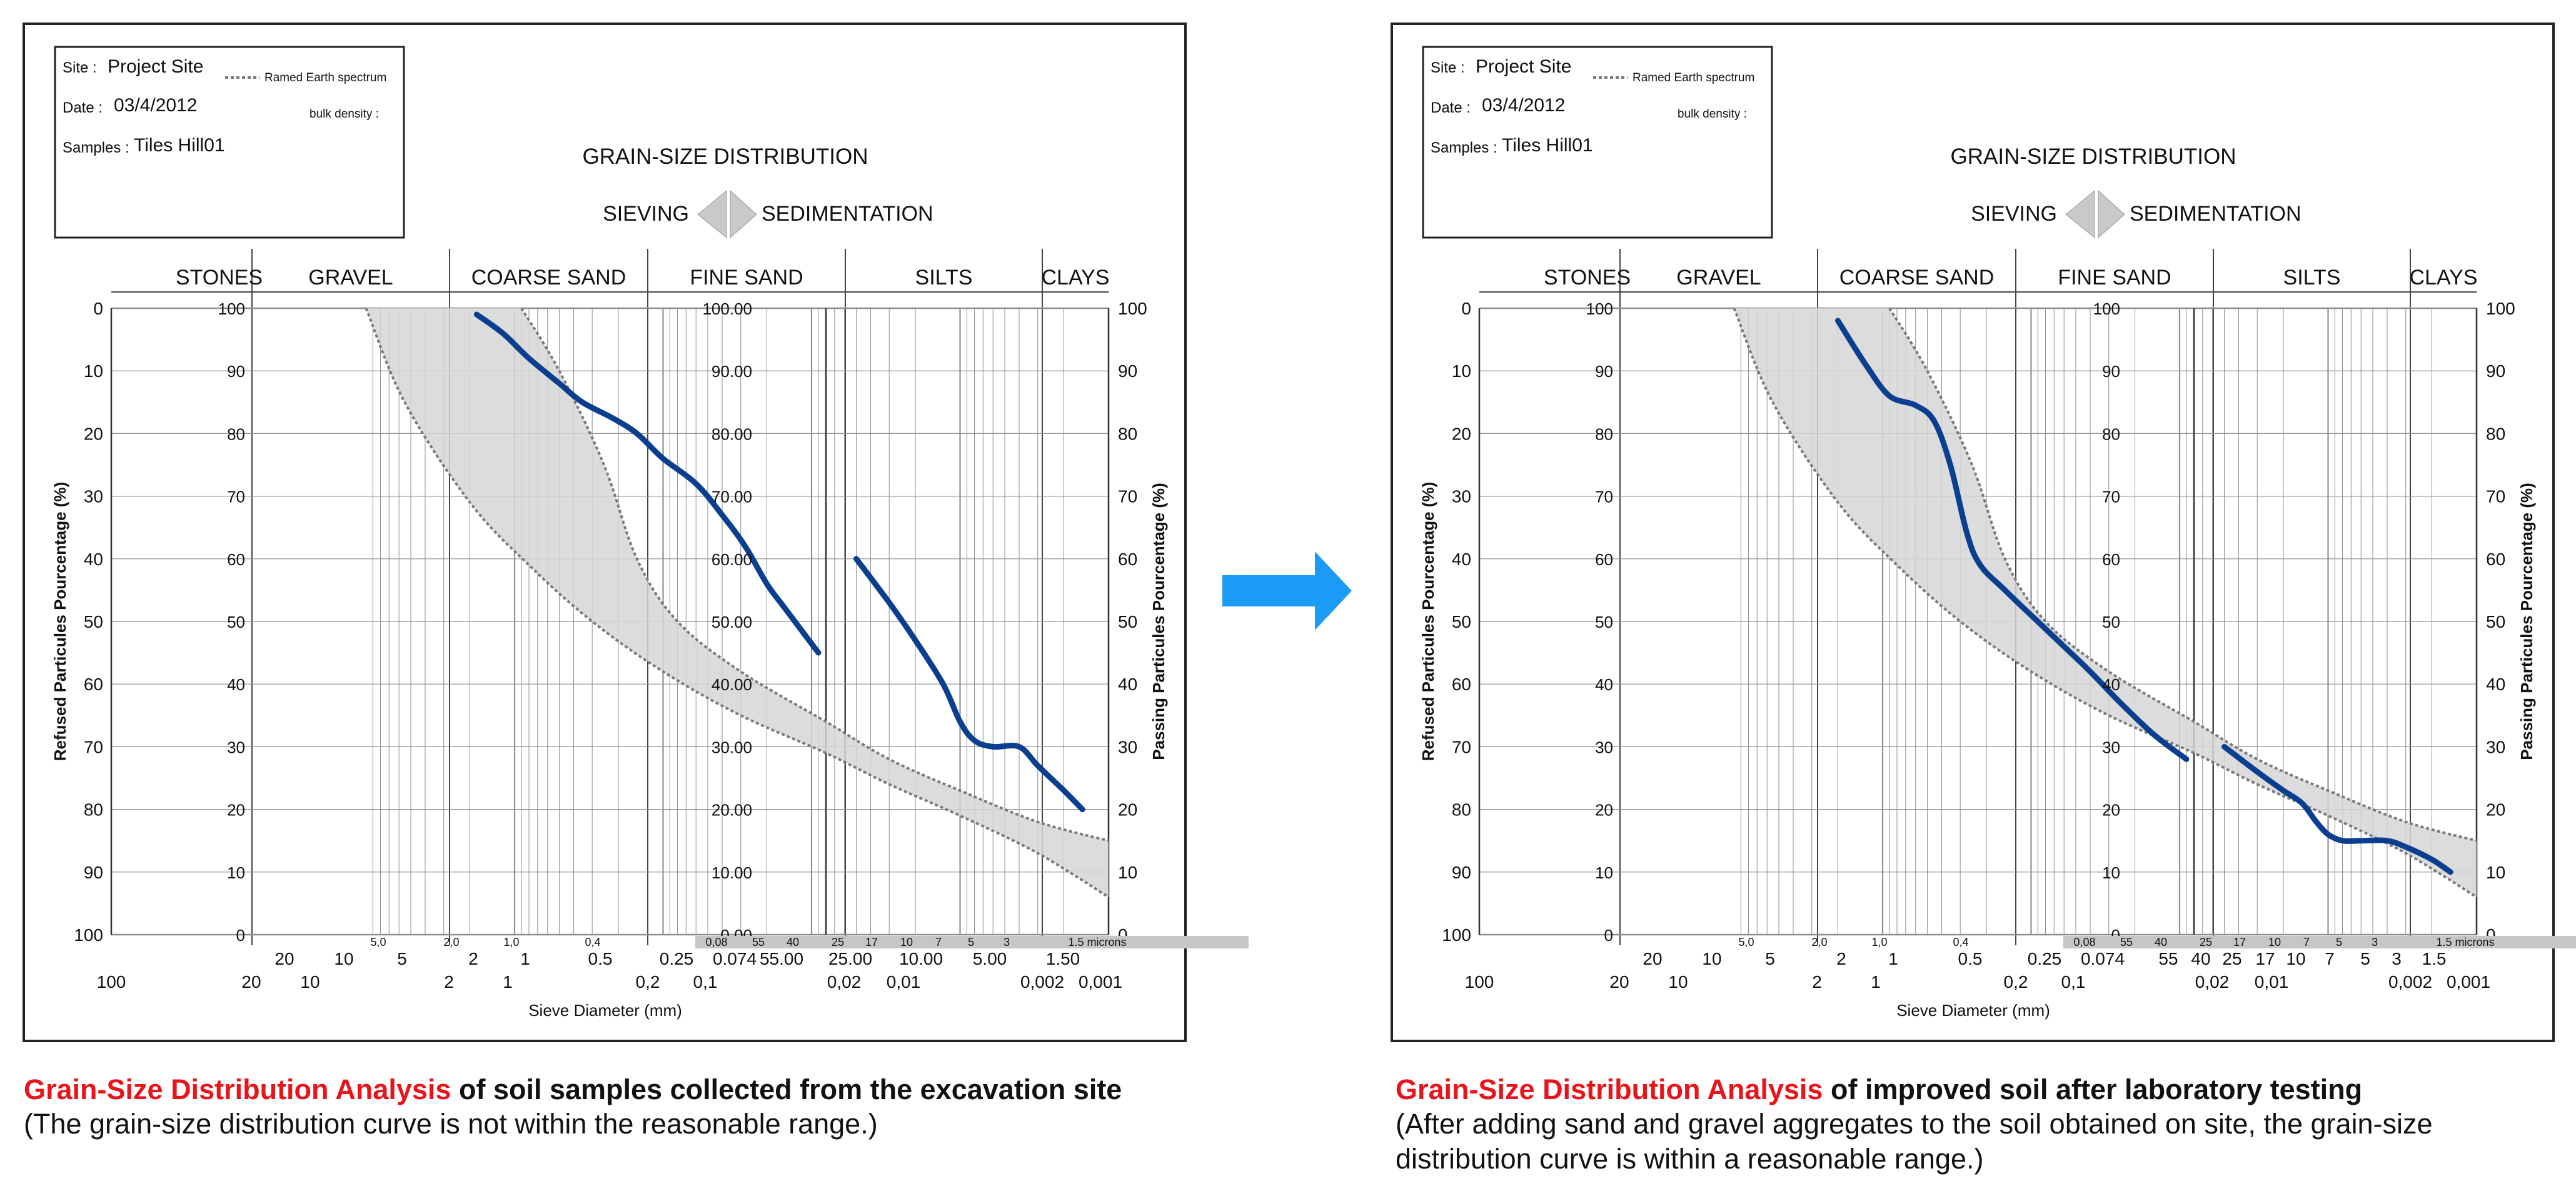 The image size is (2576, 1196). What do you see at coordinates (716, 942) in the screenshot?
I see `small-size-label: 0,08` at bounding box center [716, 942].